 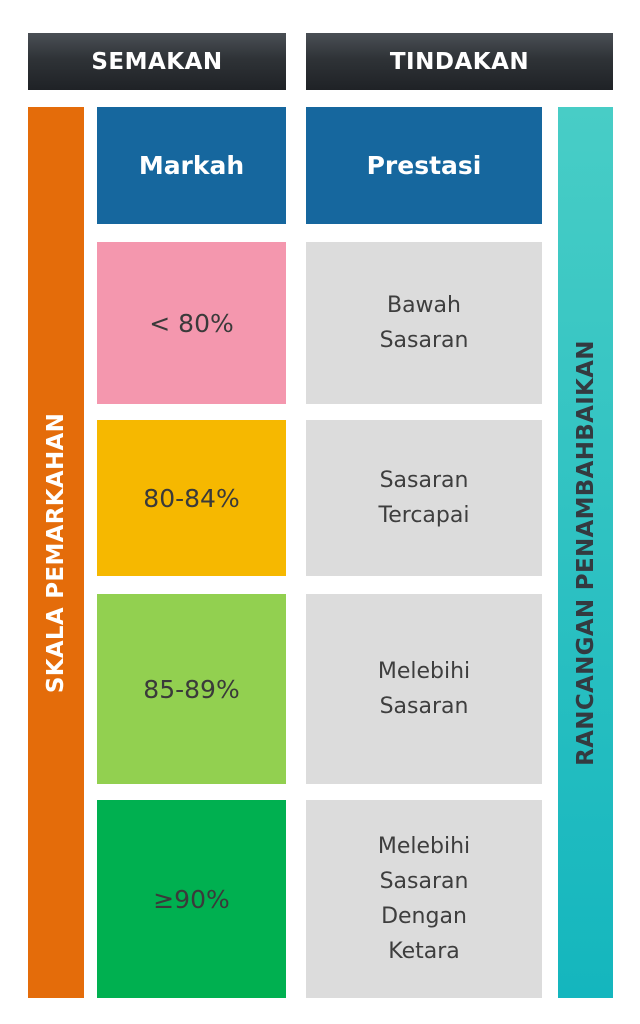 I want to click on rancangan-penambahbaikan-label: RANCANGAN PENAMBAHBAIKAN, so click(x=585, y=552).